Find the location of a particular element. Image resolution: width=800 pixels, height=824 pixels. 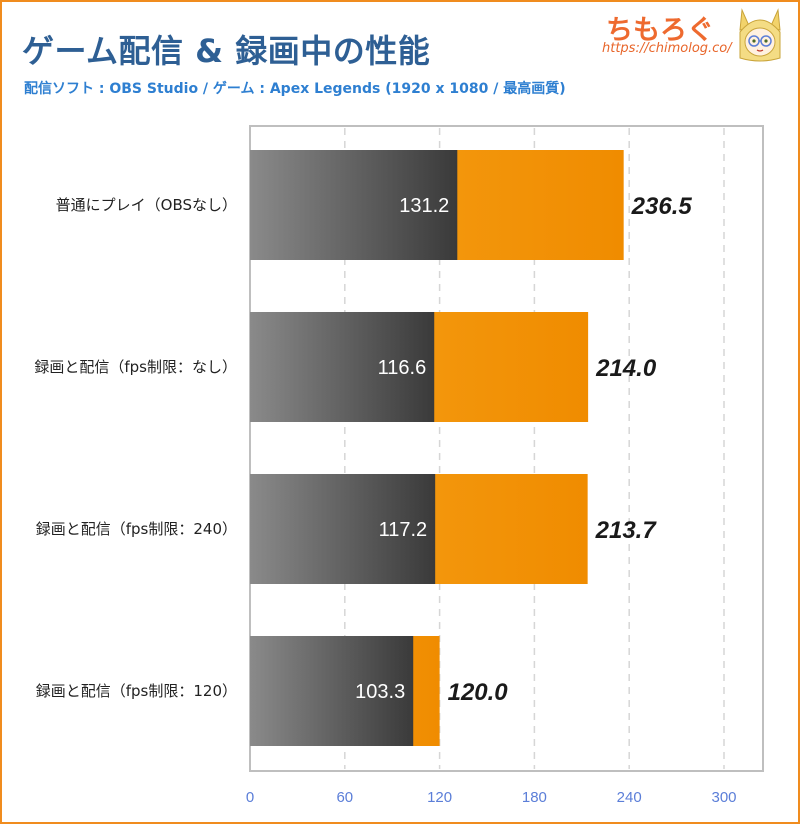

category-label-2: 録画と配信（fps制限：240） is located at coordinates (136, 529).